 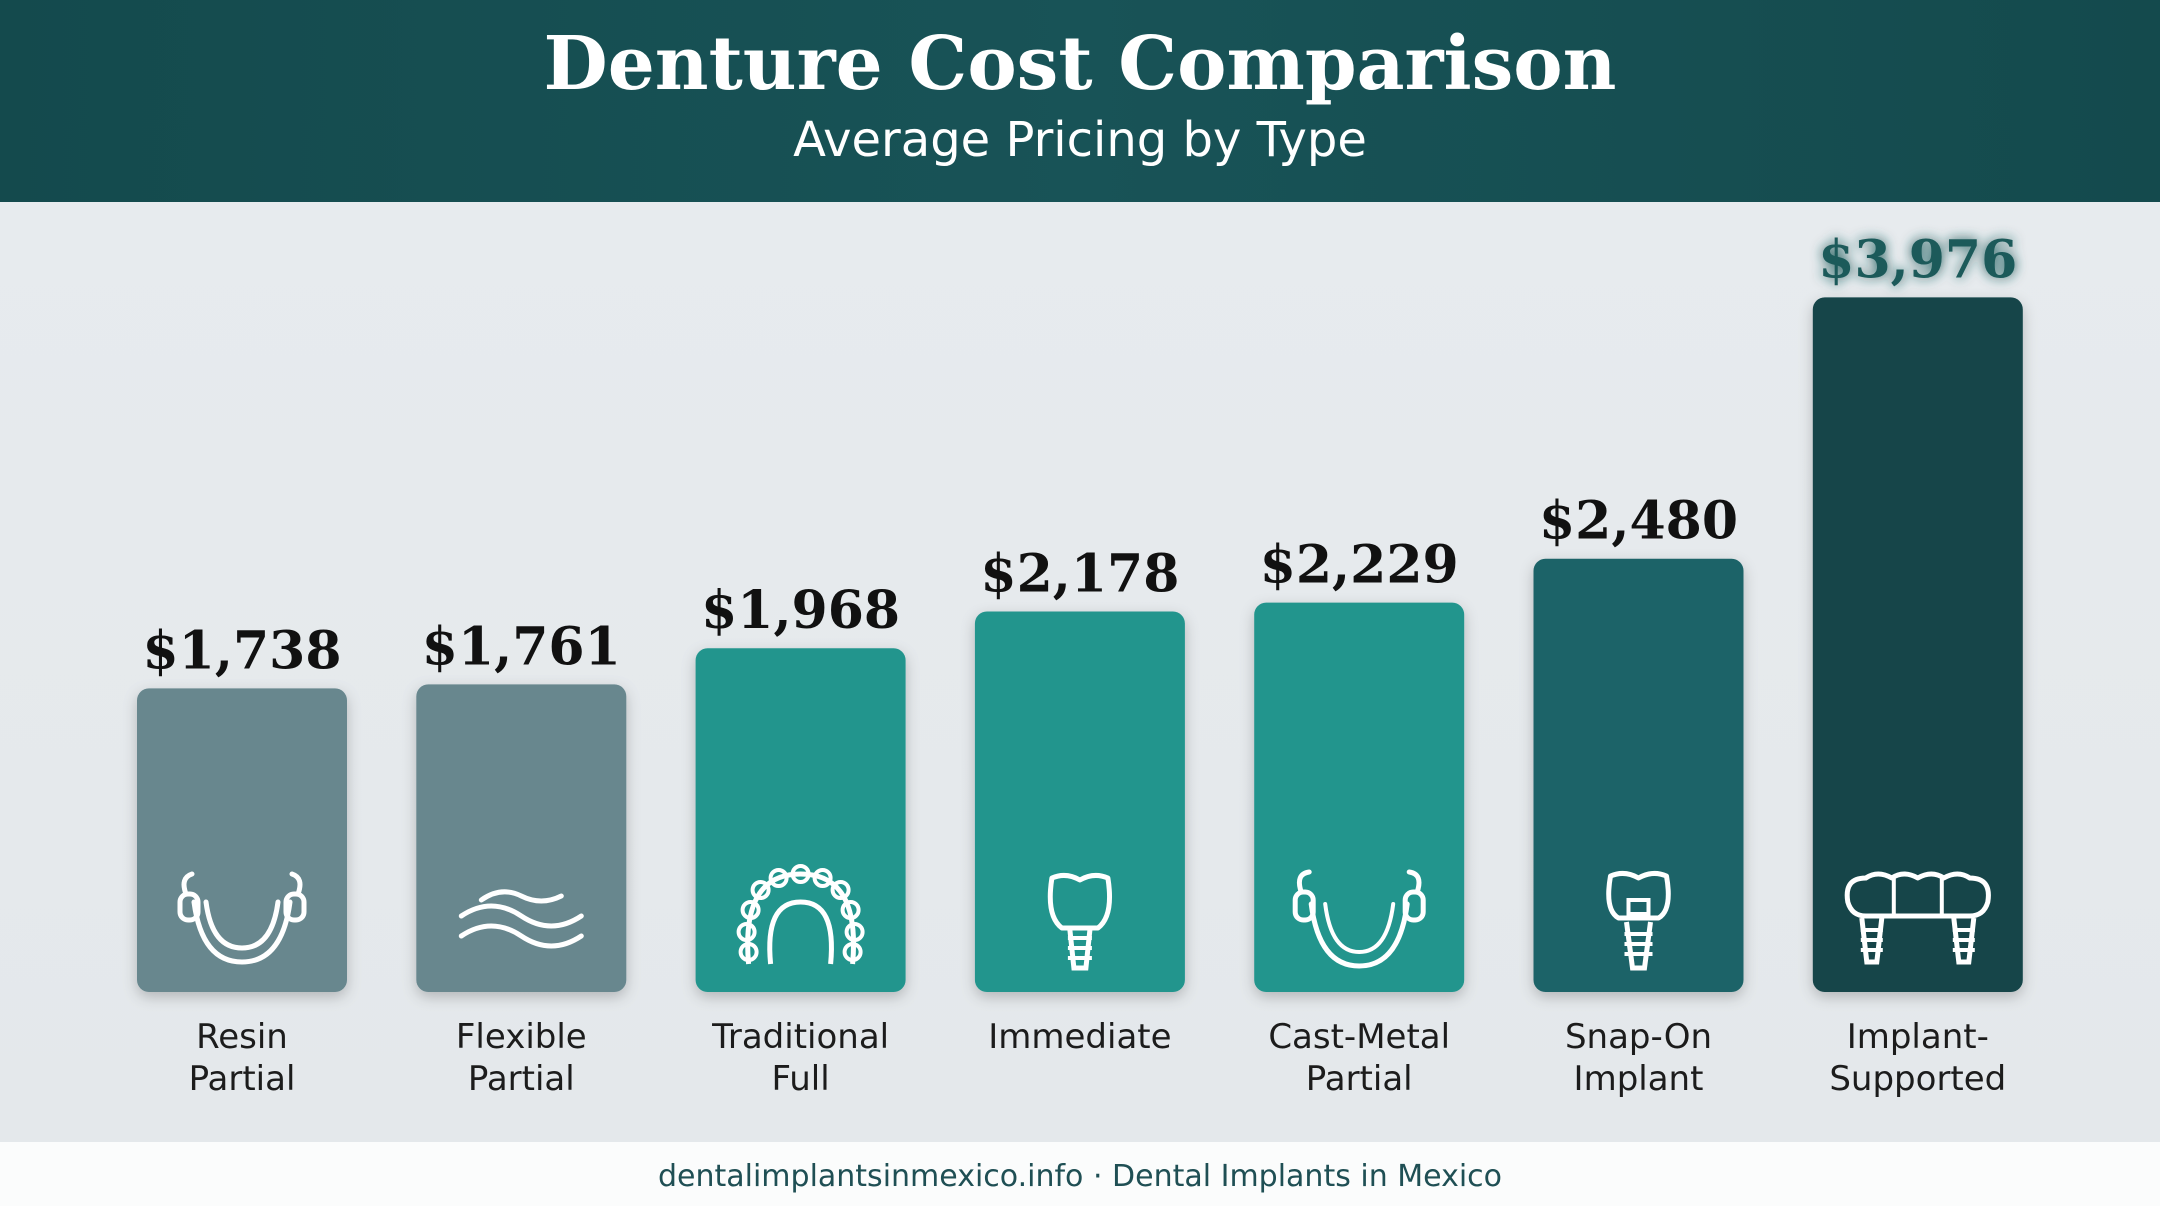 What do you see at coordinates (1080, 64) in the screenshot?
I see `chart-title: Denture Cost Comparison` at bounding box center [1080, 64].